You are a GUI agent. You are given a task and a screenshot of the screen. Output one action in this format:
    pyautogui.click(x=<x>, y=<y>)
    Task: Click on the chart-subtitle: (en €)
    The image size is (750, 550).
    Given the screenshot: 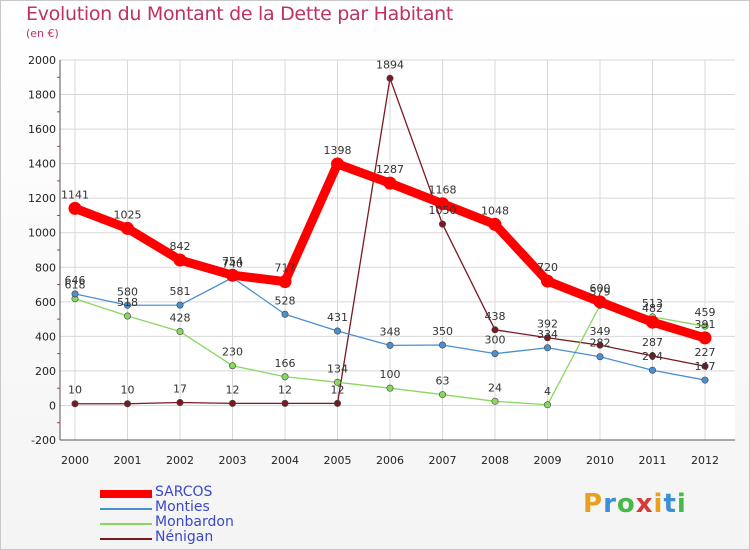 What is the action you would take?
    pyautogui.click(x=42, y=33)
    